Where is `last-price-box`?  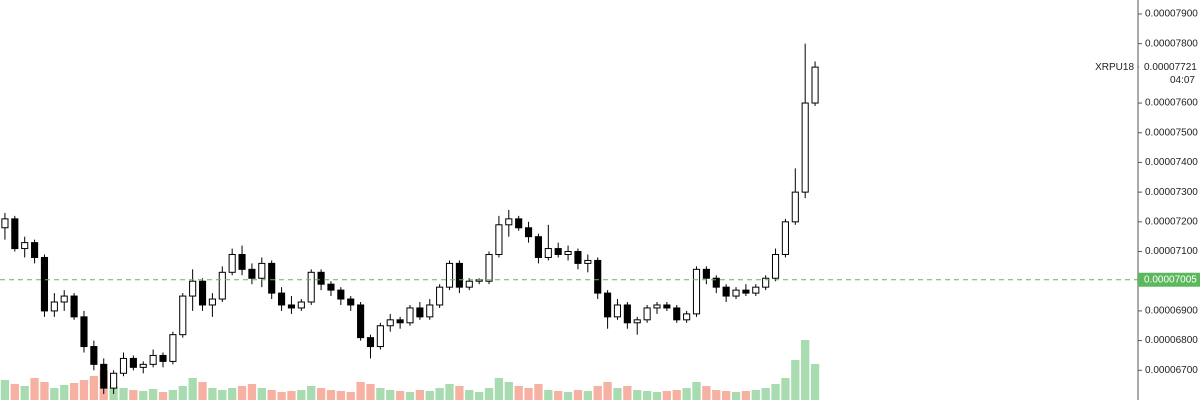 last-price-box is located at coordinates (1169, 74).